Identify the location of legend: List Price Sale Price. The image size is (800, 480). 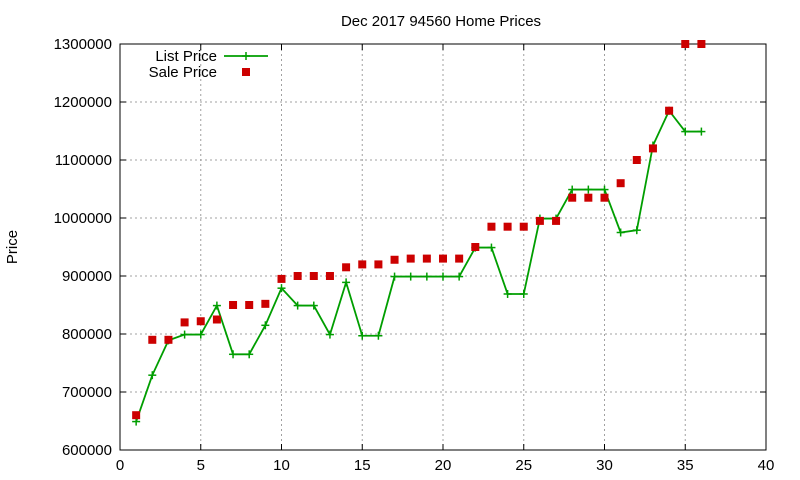
(208, 64).